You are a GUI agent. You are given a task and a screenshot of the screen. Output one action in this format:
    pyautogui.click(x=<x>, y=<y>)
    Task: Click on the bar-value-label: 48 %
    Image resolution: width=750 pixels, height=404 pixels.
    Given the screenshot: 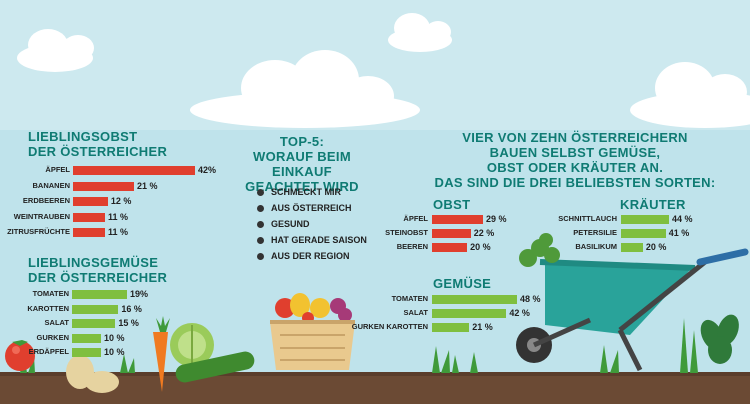 What is the action you would take?
    pyautogui.click(x=530, y=299)
    